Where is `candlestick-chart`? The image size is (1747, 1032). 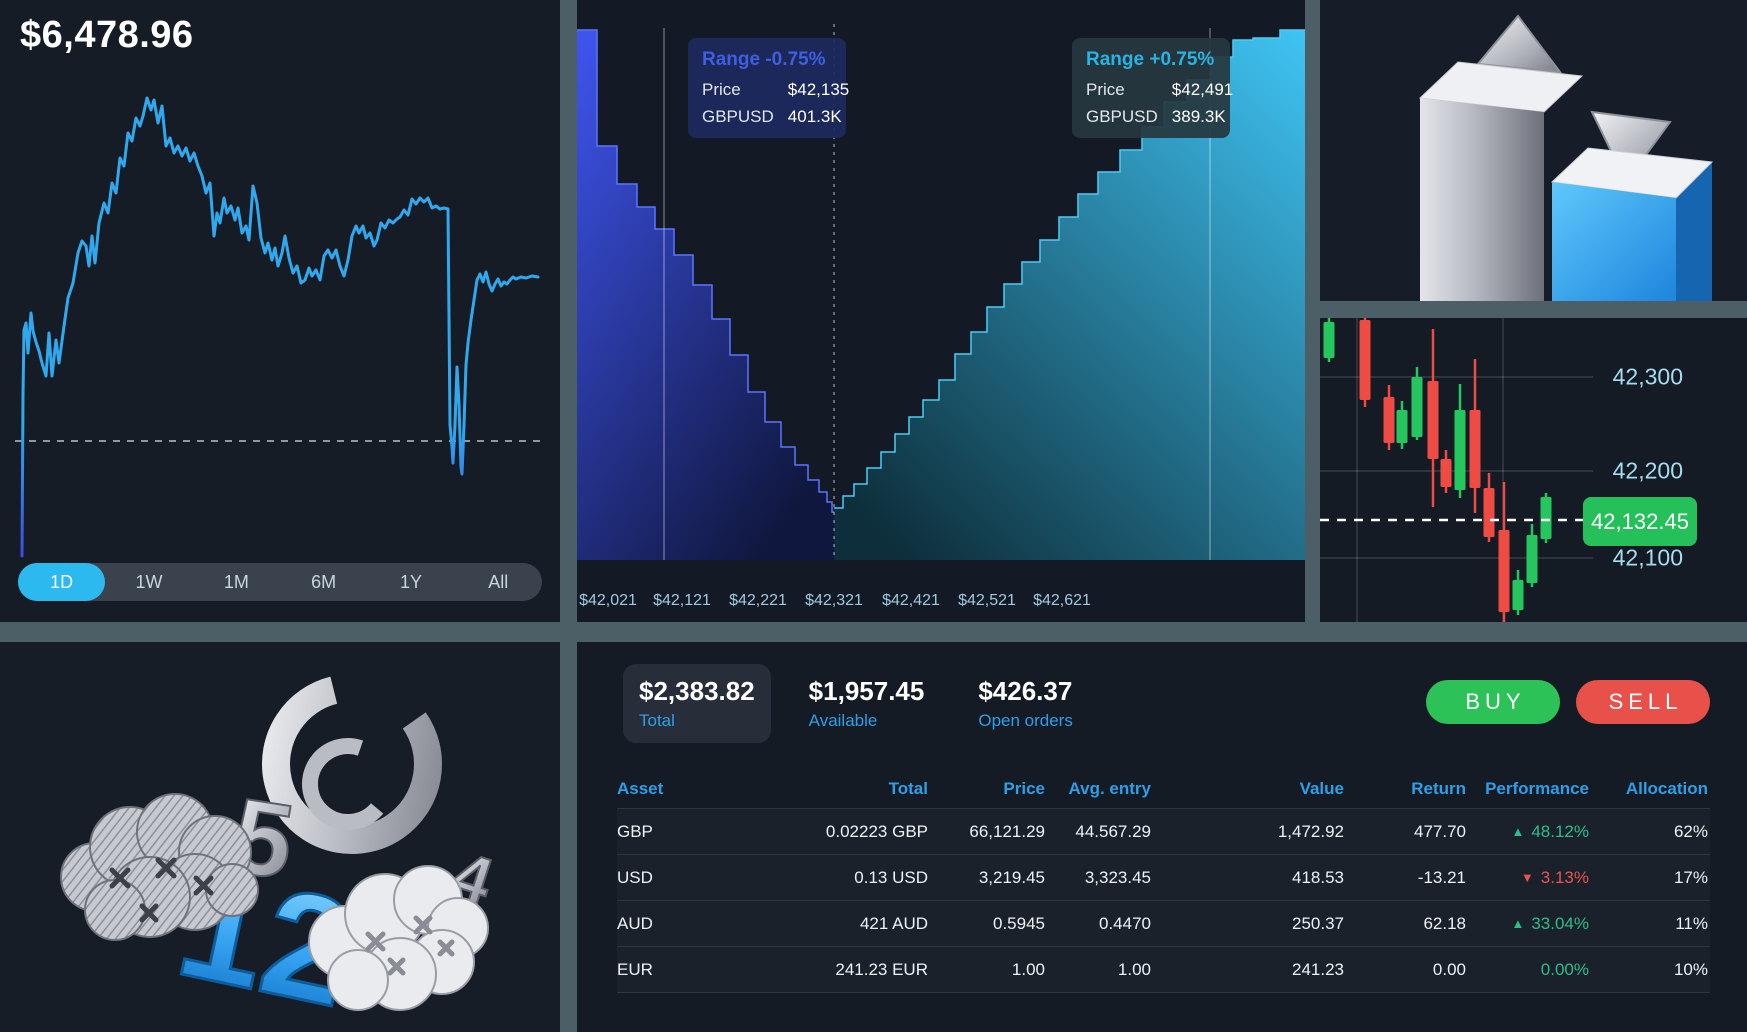
candlestick-chart is located at coordinates (1456, 470).